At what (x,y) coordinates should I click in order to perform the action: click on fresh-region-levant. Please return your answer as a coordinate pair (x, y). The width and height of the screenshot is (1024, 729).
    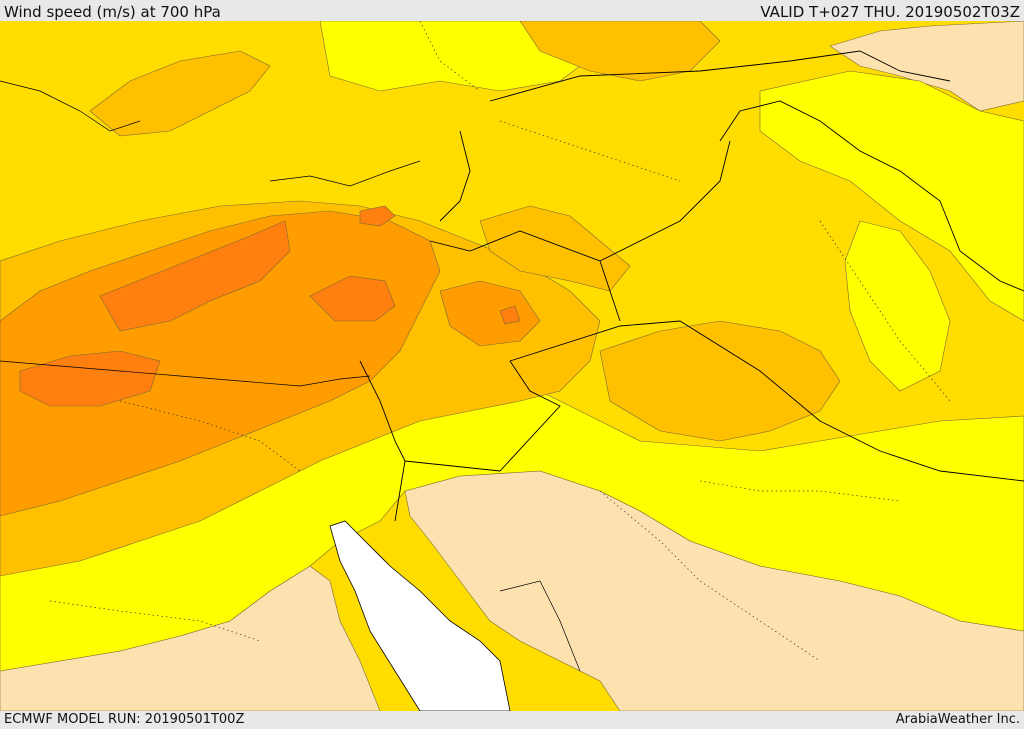
    Looking at the image, I should click on (555, 248).